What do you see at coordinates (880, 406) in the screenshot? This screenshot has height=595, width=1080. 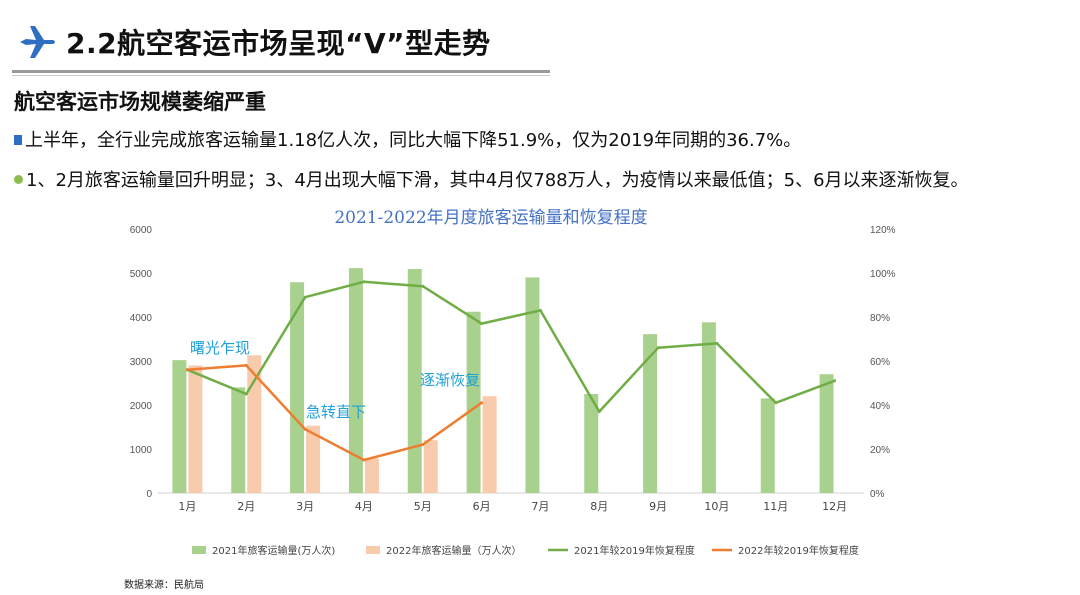 I see `right-tick-label: 40%` at bounding box center [880, 406].